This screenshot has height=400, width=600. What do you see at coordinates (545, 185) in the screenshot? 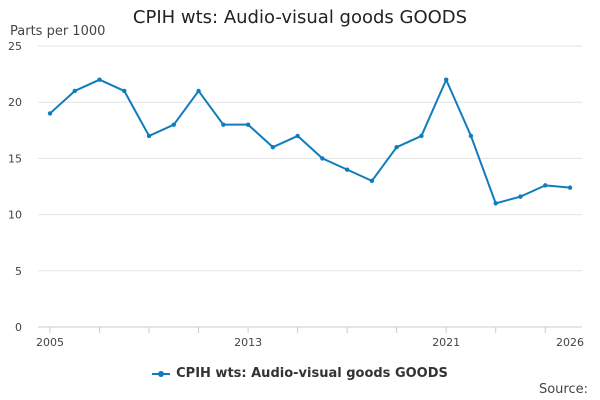
I see `data-point-2025` at bounding box center [545, 185].